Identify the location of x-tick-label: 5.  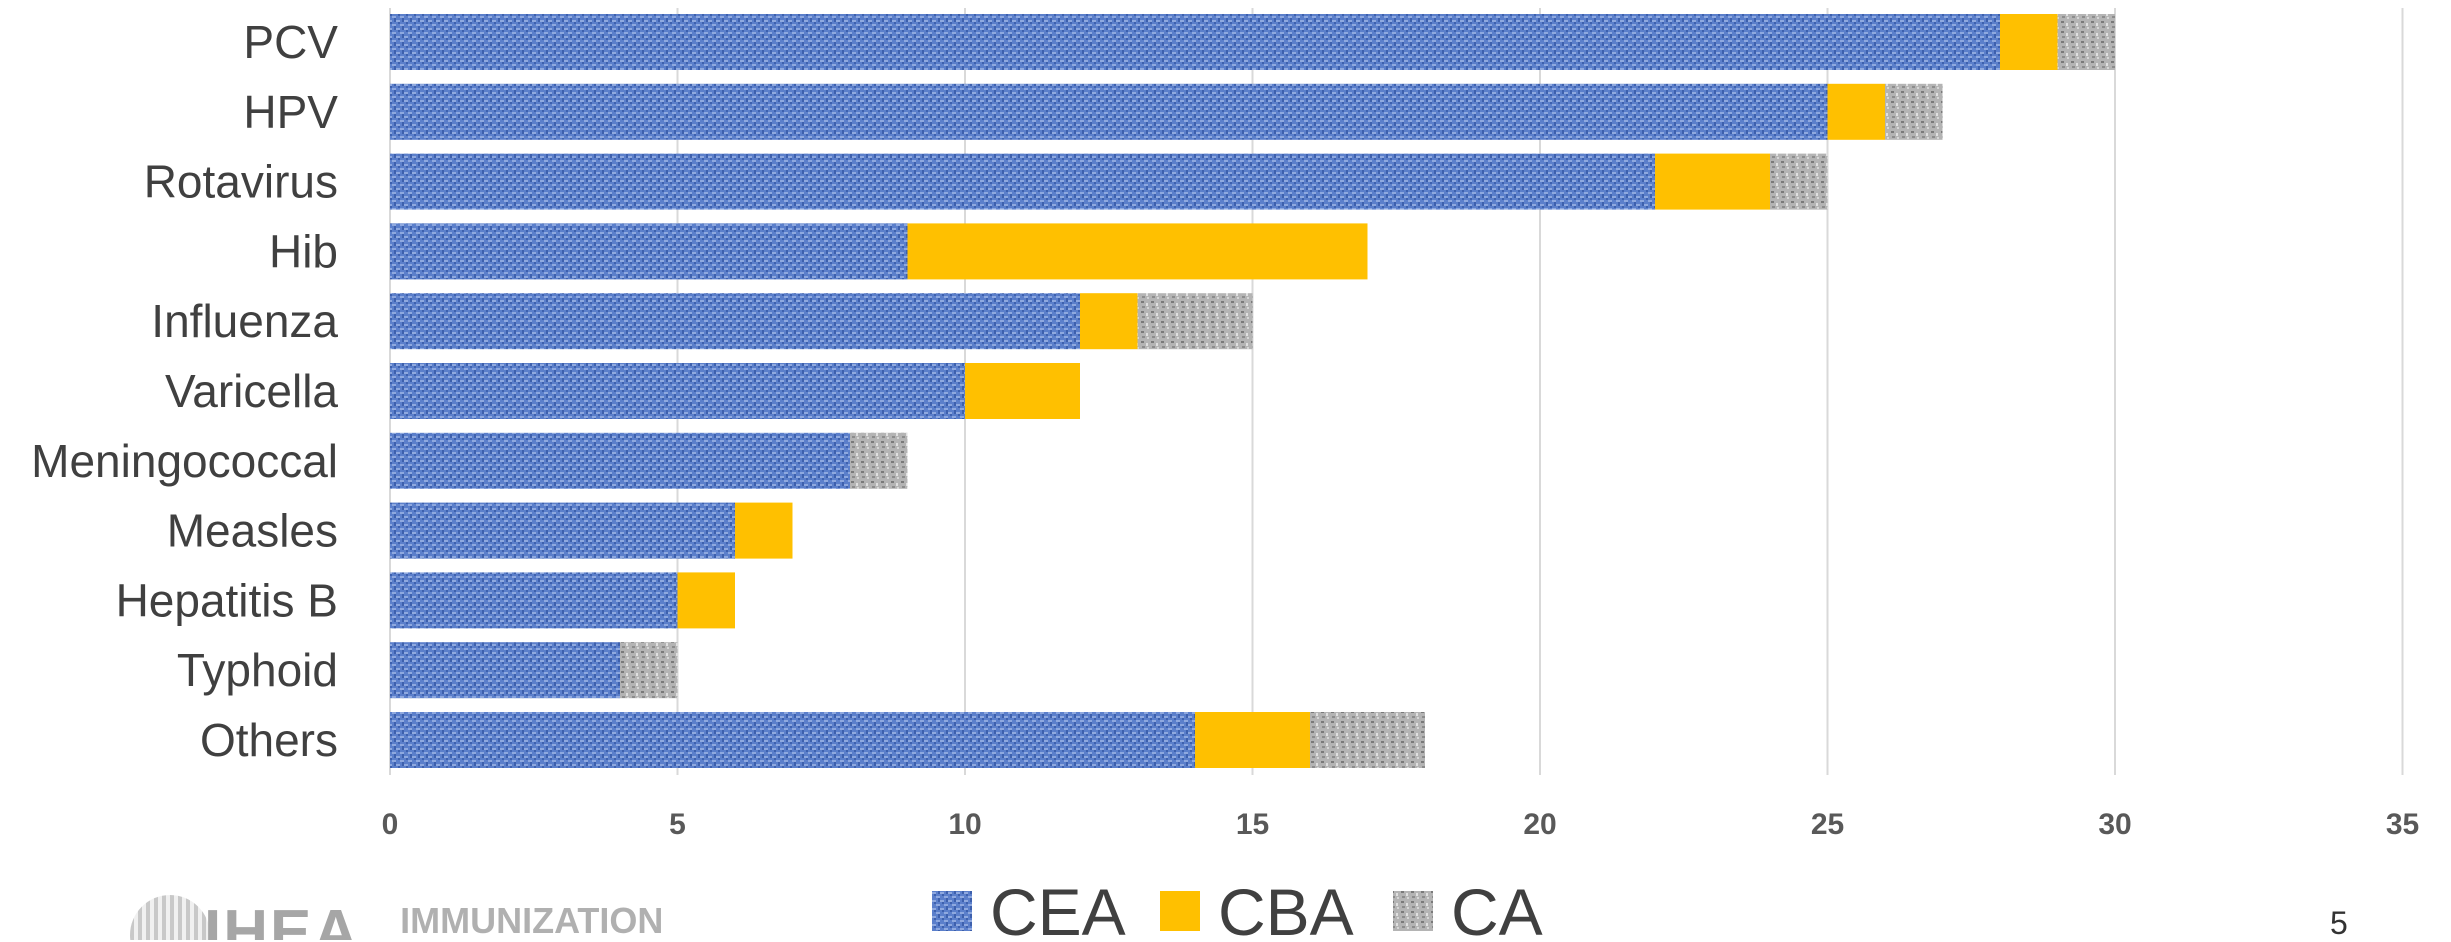
(677, 824).